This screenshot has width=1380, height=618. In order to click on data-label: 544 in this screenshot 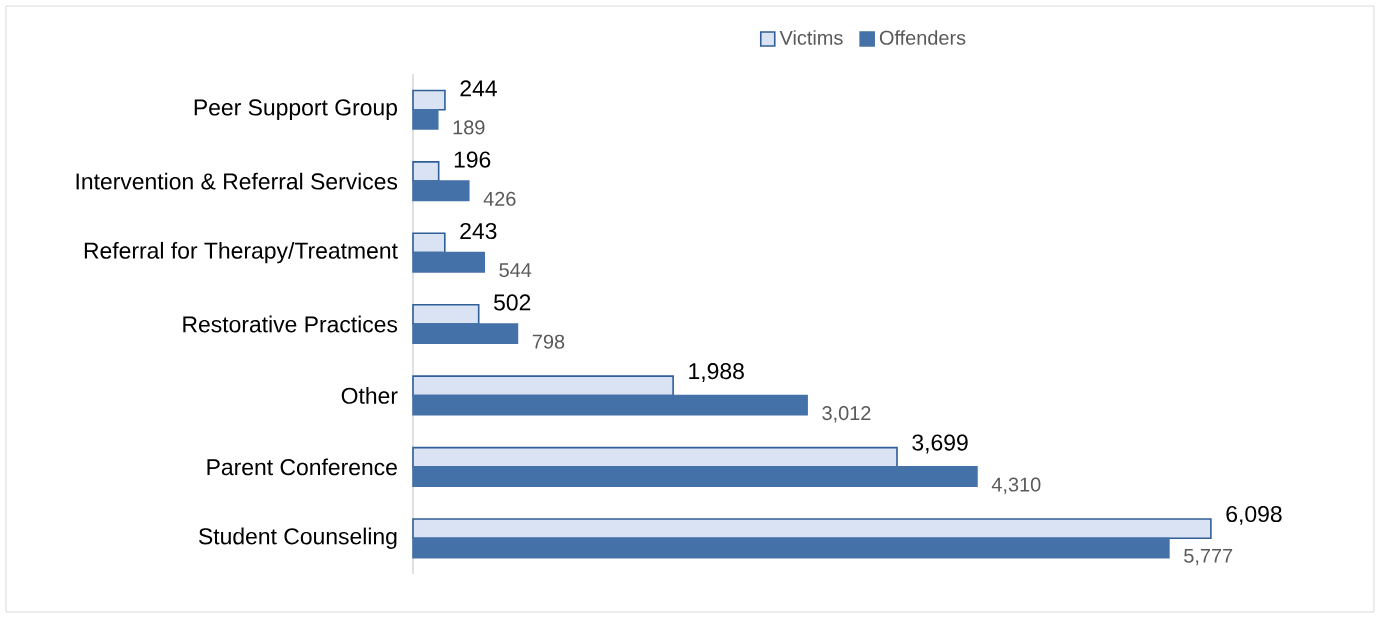, I will do `click(515, 270)`.